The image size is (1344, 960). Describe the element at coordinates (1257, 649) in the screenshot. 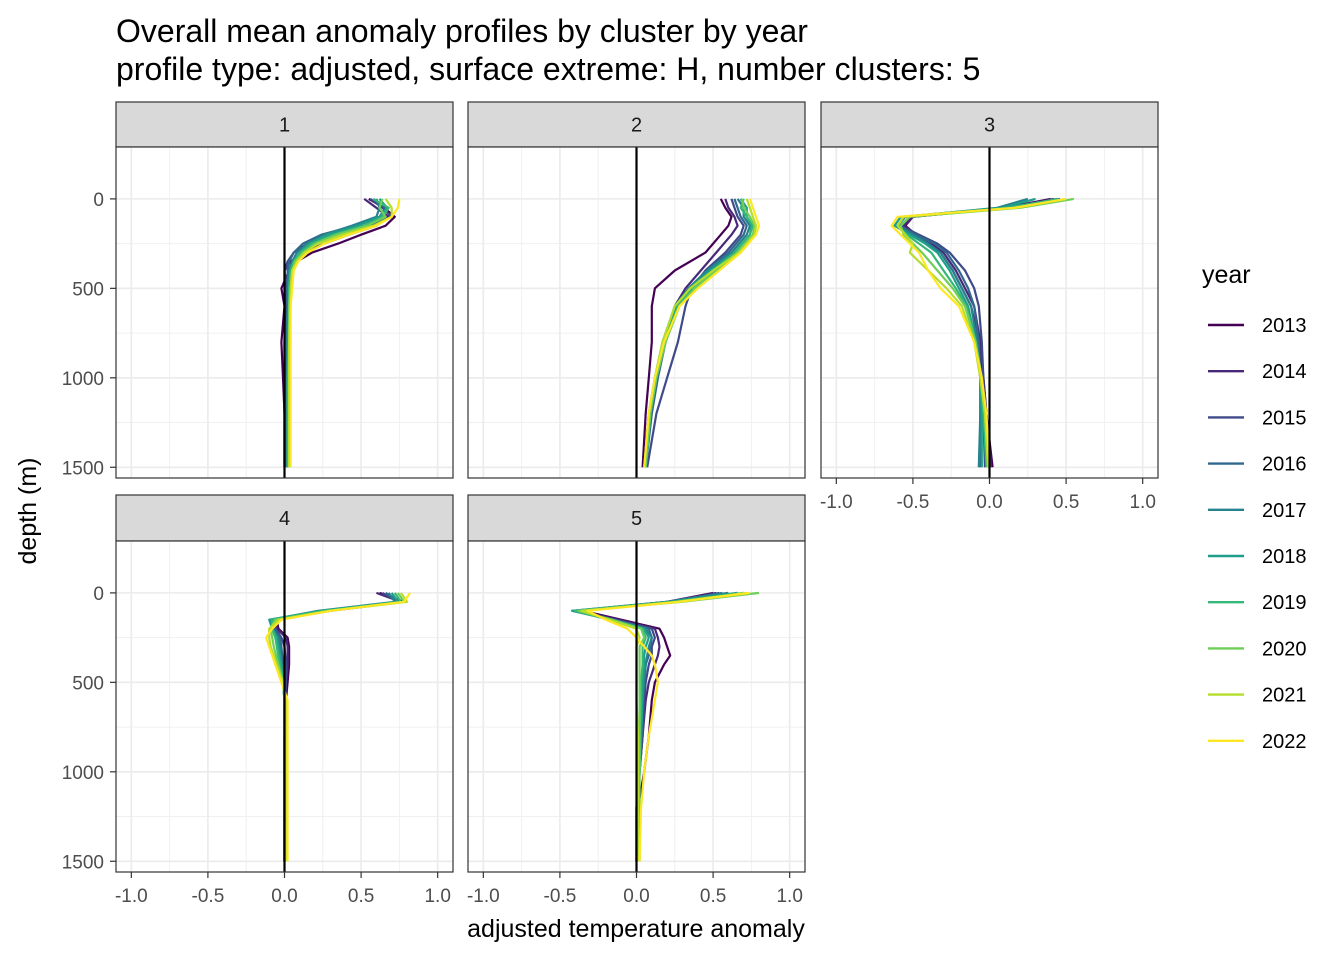

I see `legend-item-2020: 2020` at that location.